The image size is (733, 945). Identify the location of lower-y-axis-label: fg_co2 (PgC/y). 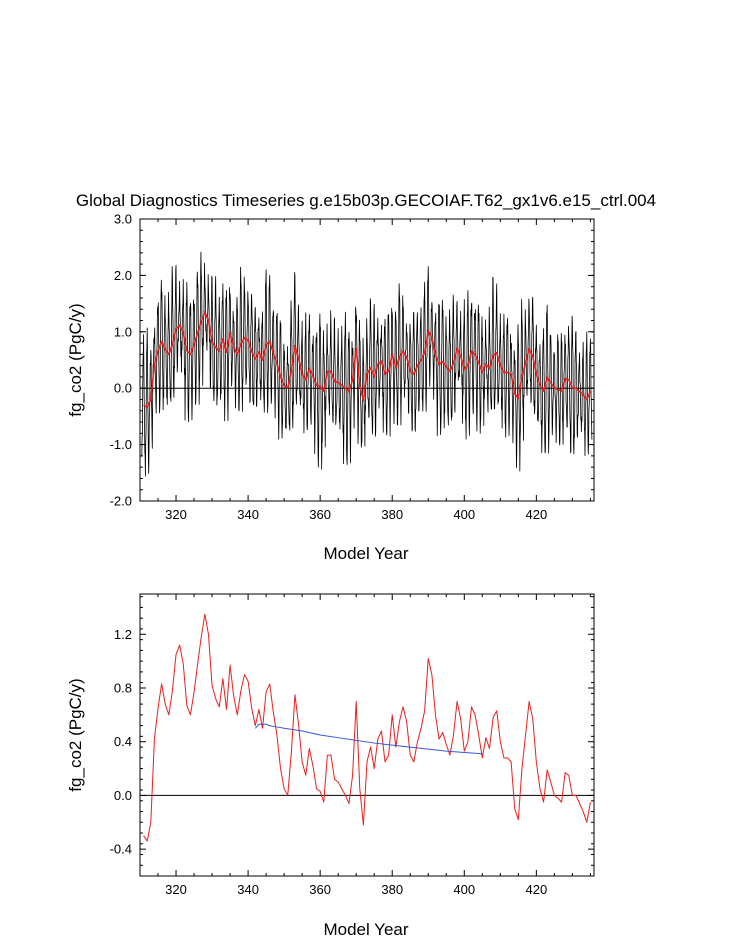
(75, 734).